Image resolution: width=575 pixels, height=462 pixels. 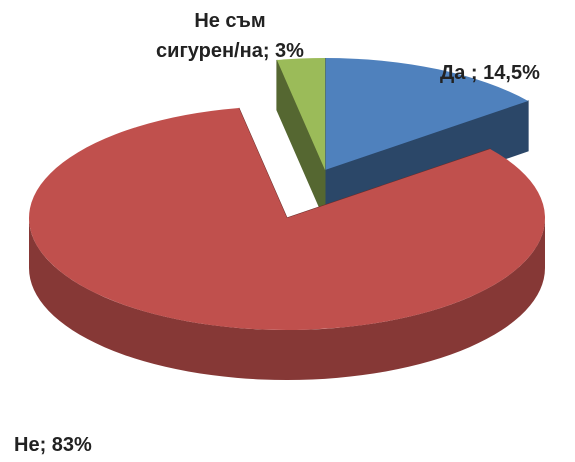 What do you see at coordinates (490, 73) in the screenshot?
I see `data-label: Да ; 14,5%` at bounding box center [490, 73].